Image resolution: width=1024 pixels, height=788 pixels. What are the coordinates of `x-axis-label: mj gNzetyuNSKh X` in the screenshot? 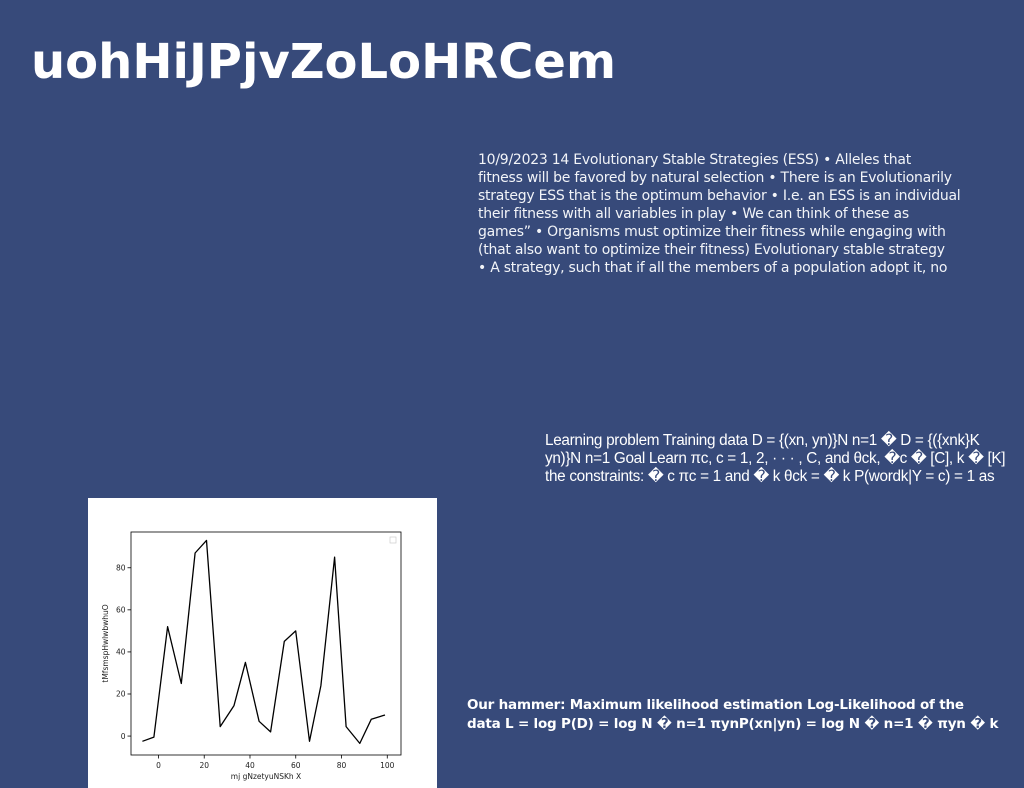 It's located at (266, 776).